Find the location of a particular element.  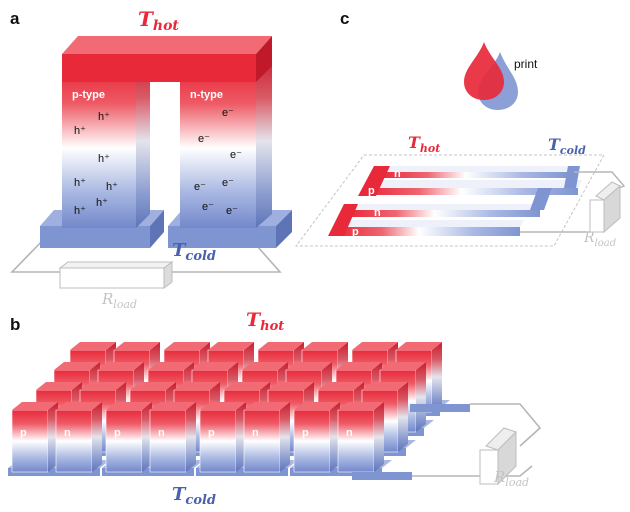

panel-a-load-resistor is located at coordinates (116, 275).